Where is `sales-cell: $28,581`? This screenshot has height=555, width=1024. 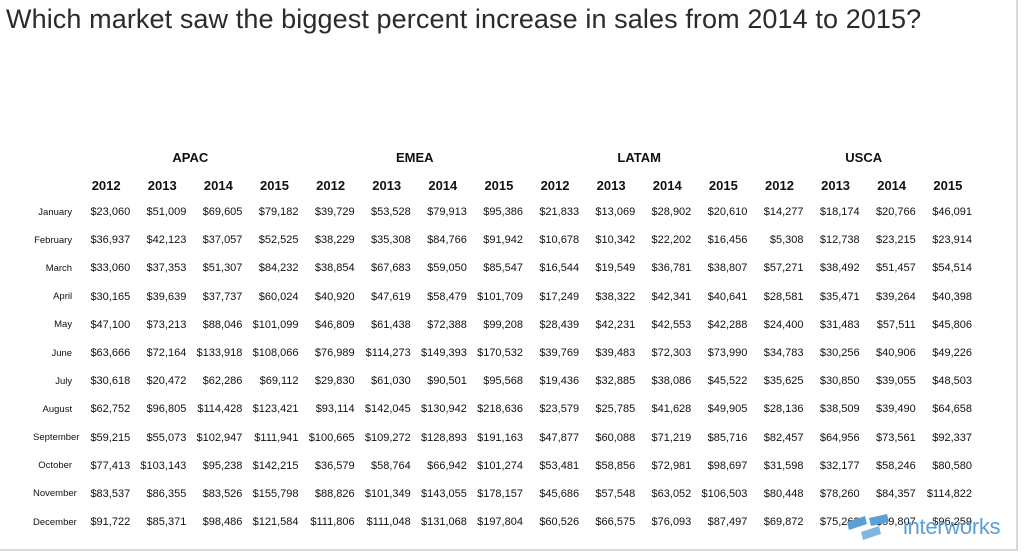
sales-cell: $28,581 is located at coordinates (783, 296).